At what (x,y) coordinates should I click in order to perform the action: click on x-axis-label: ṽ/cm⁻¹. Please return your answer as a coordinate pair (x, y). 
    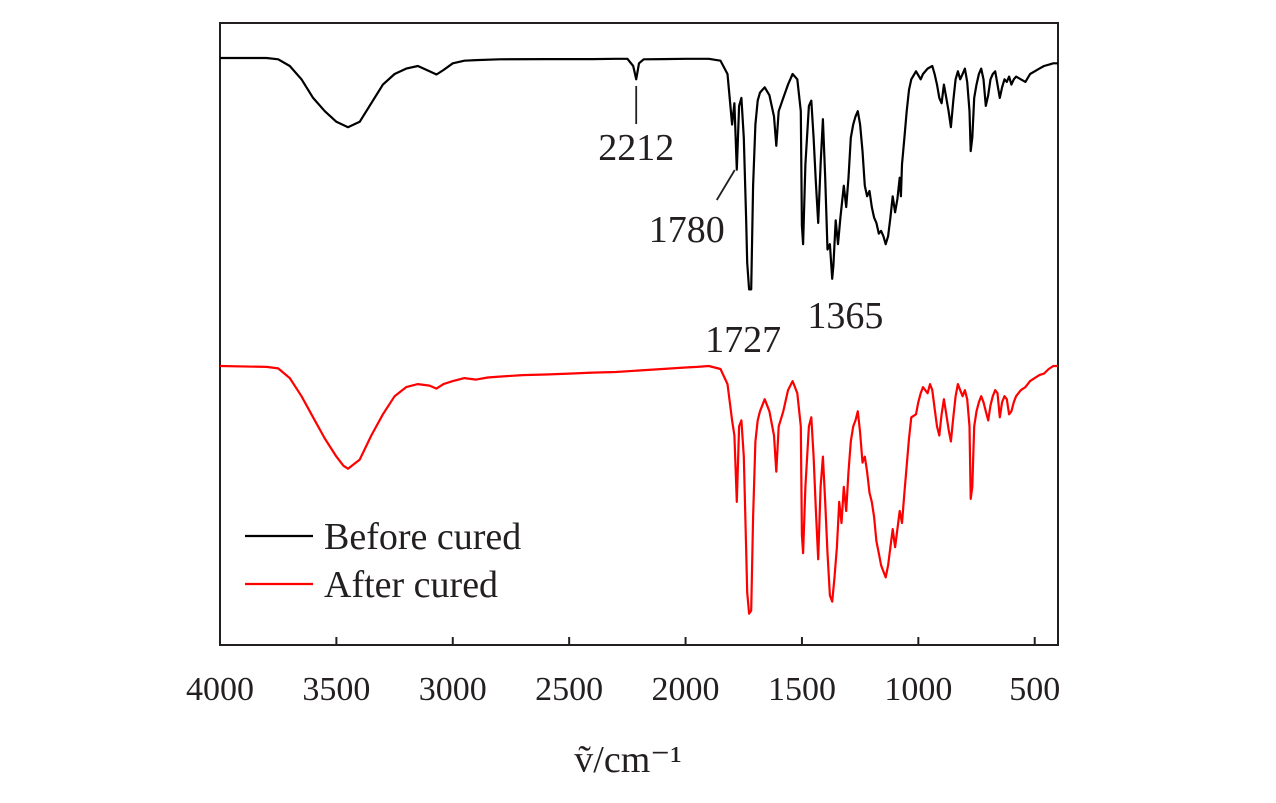
    Looking at the image, I should click on (627, 760).